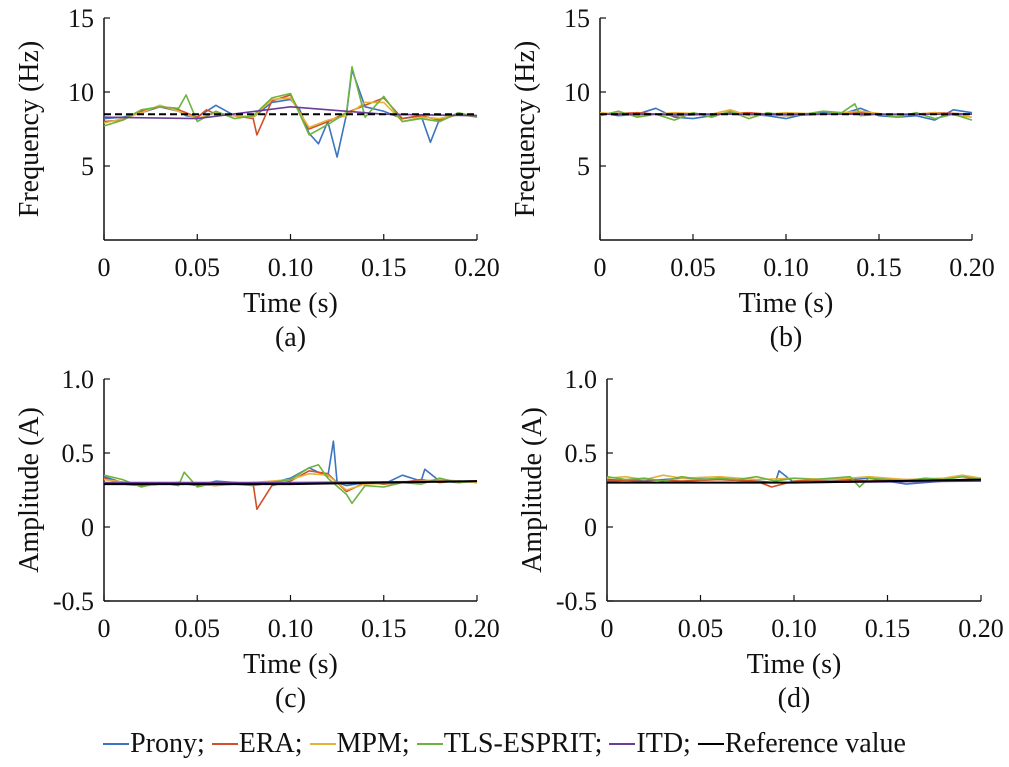  Describe the element at coordinates (290, 698) in the screenshot. I see `panel-label: (c)` at that location.